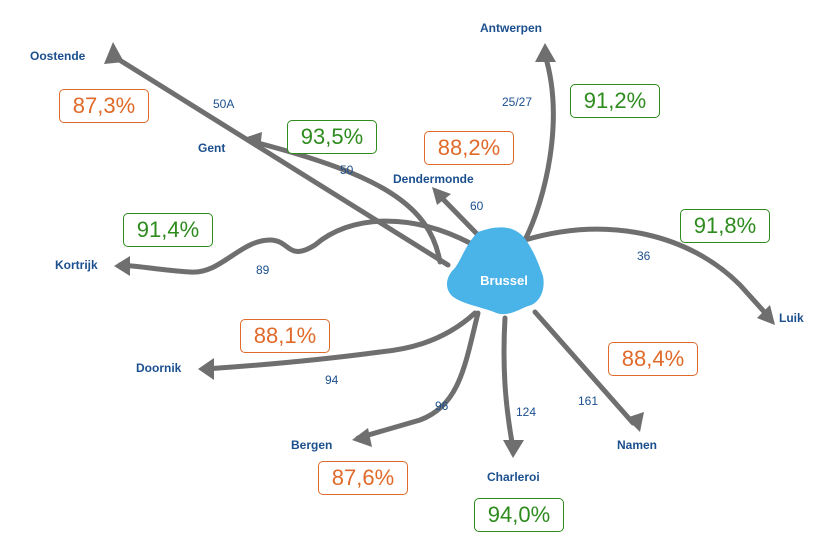 The image size is (815, 553). What do you see at coordinates (441, 196) in the screenshot?
I see `arrow-dendermonde` at bounding box center [441, 196].